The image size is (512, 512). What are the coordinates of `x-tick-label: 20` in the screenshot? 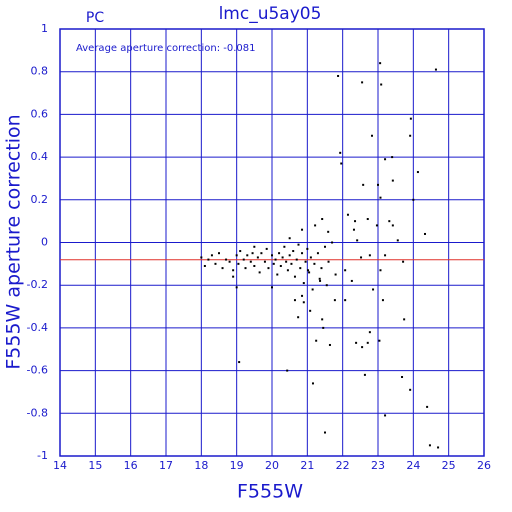 It's located at (272, 465).